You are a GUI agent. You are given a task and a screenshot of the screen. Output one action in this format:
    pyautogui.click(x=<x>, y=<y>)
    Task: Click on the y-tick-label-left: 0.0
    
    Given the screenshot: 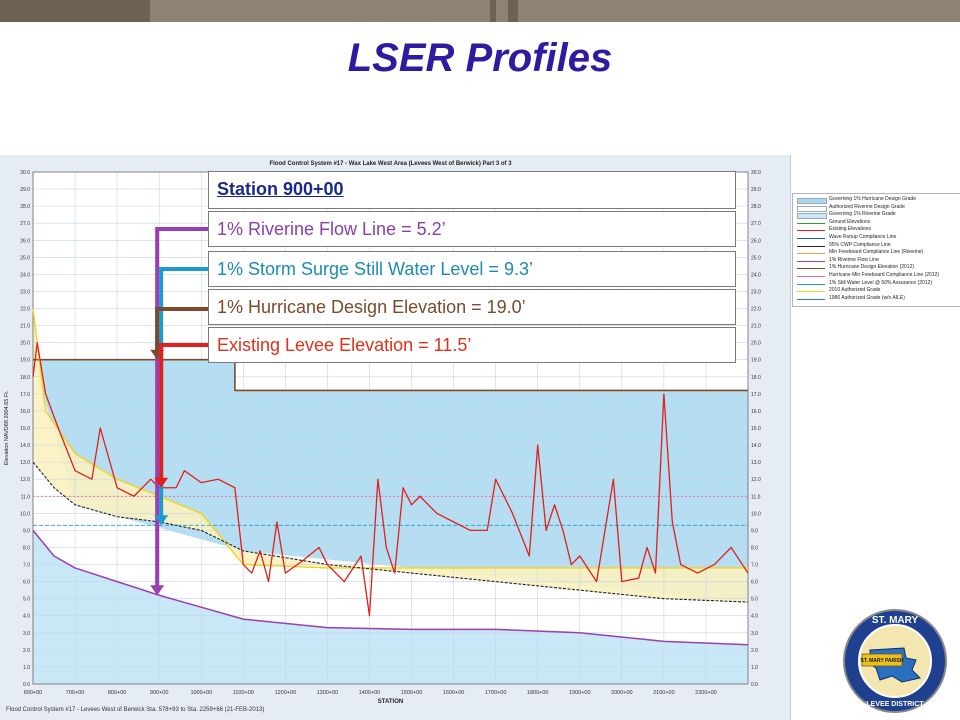 What is the action you would take?
    pyautogui.click(x=26, y=685)
    